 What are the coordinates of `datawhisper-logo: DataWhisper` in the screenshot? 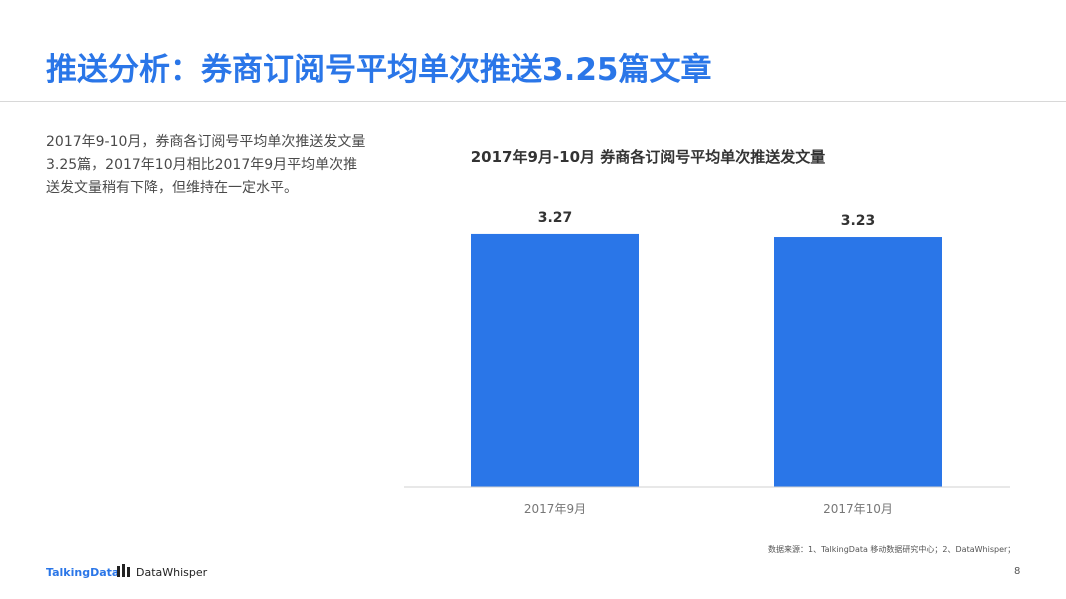 It's located at (172, 572).